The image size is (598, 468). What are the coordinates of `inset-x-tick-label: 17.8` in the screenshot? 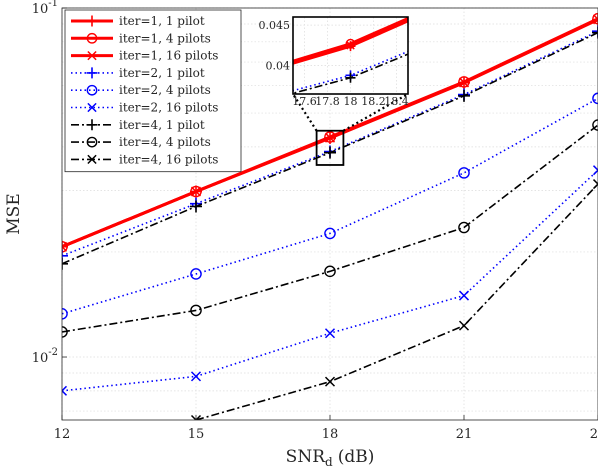 It's located at (327, 101).